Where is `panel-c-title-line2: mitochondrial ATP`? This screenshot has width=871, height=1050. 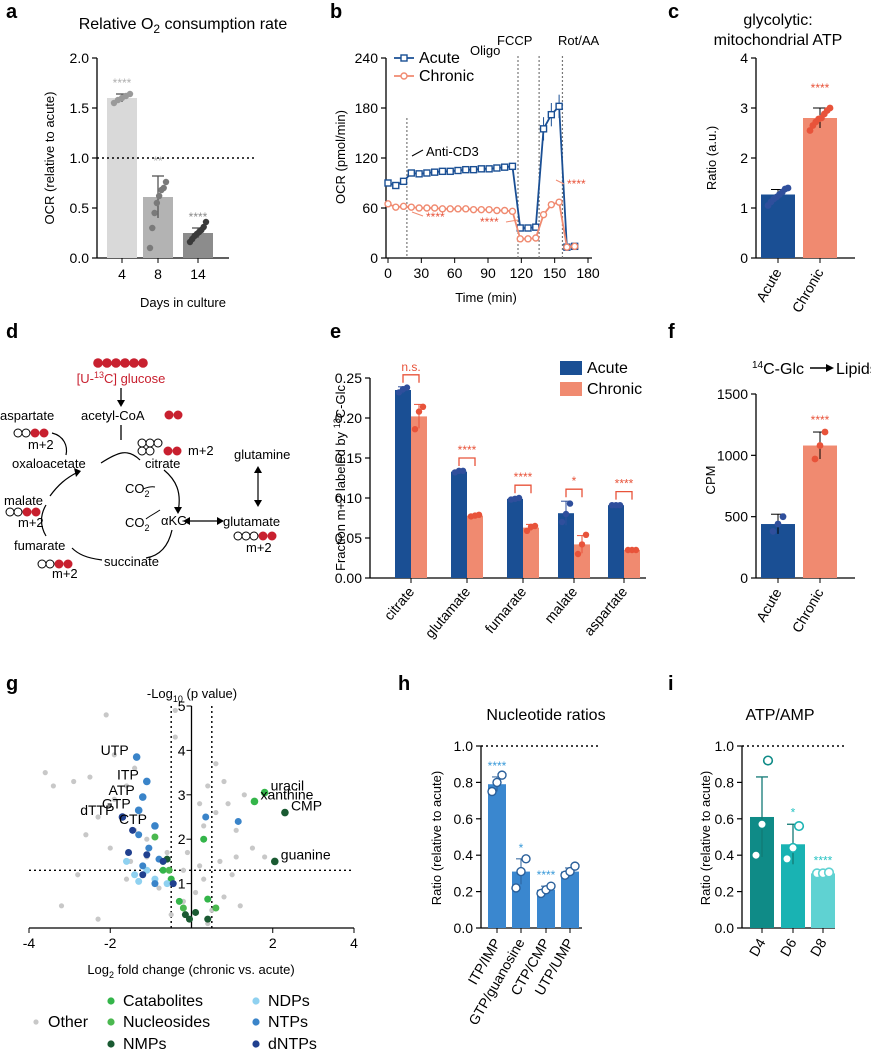 panel-c-title-line2: mitochondrial ATP is located at coordinates (778, 40).